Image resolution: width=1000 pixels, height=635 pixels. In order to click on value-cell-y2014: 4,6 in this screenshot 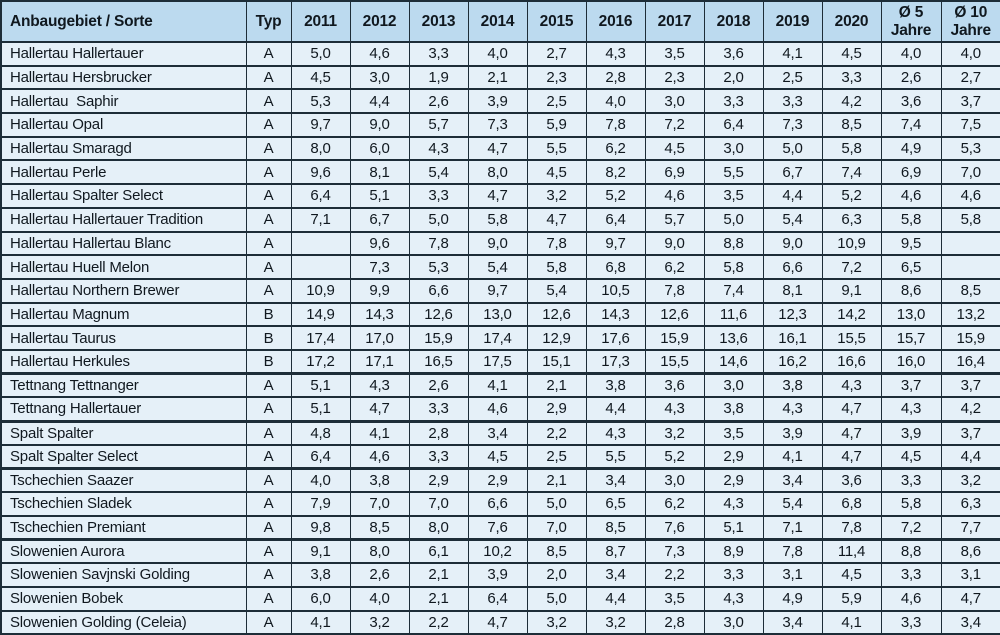, I will do `click(497, 409)`.